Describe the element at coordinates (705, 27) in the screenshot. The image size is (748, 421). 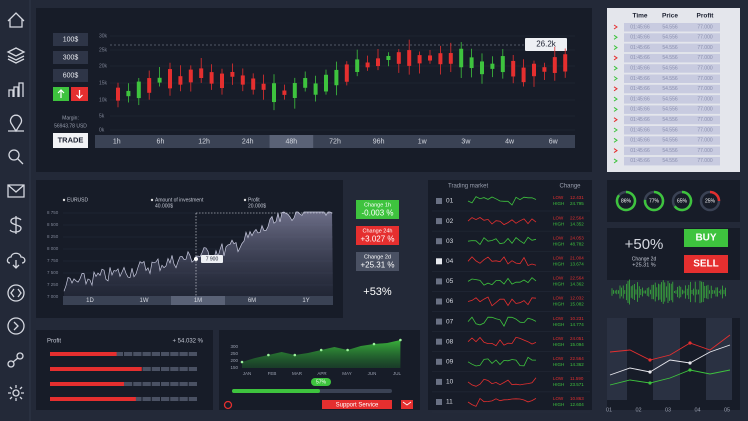
I see `table-cell: 77.000` at that location.